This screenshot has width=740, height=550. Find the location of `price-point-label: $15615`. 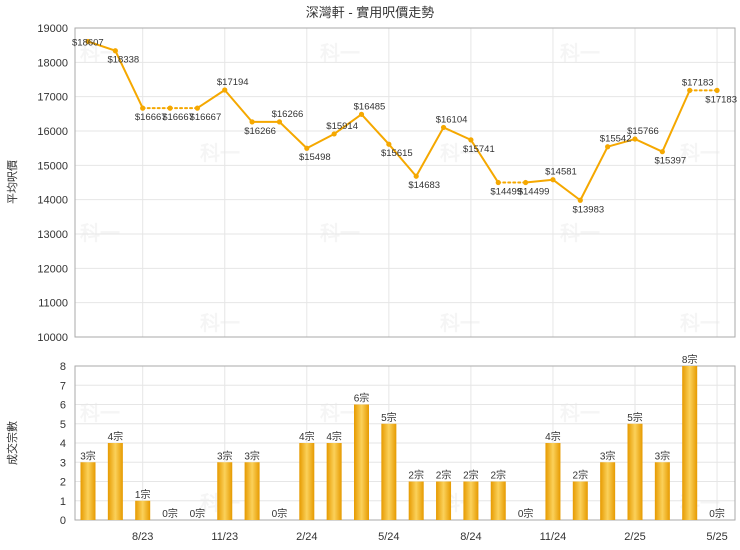

price-point-label: $15615 is located at coordinates (397, 153).